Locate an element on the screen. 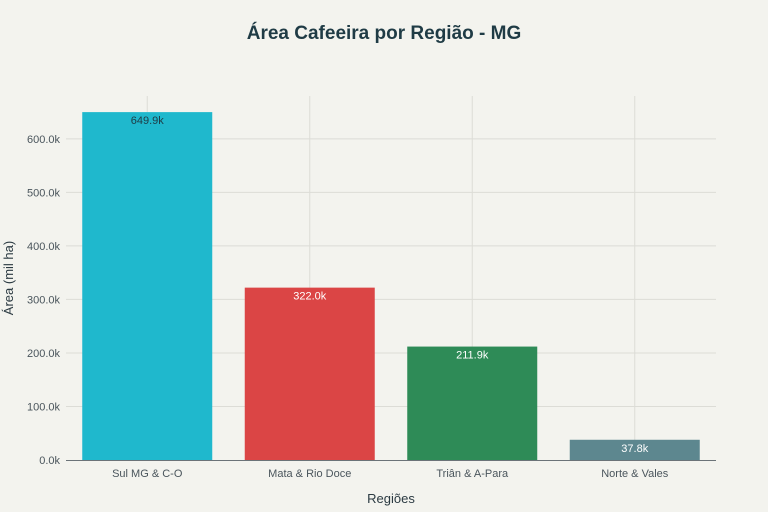 The height and width of the screenshot is (512, 768). y-axis-title: Área (mil ha) is located at coordinates (8, 278).